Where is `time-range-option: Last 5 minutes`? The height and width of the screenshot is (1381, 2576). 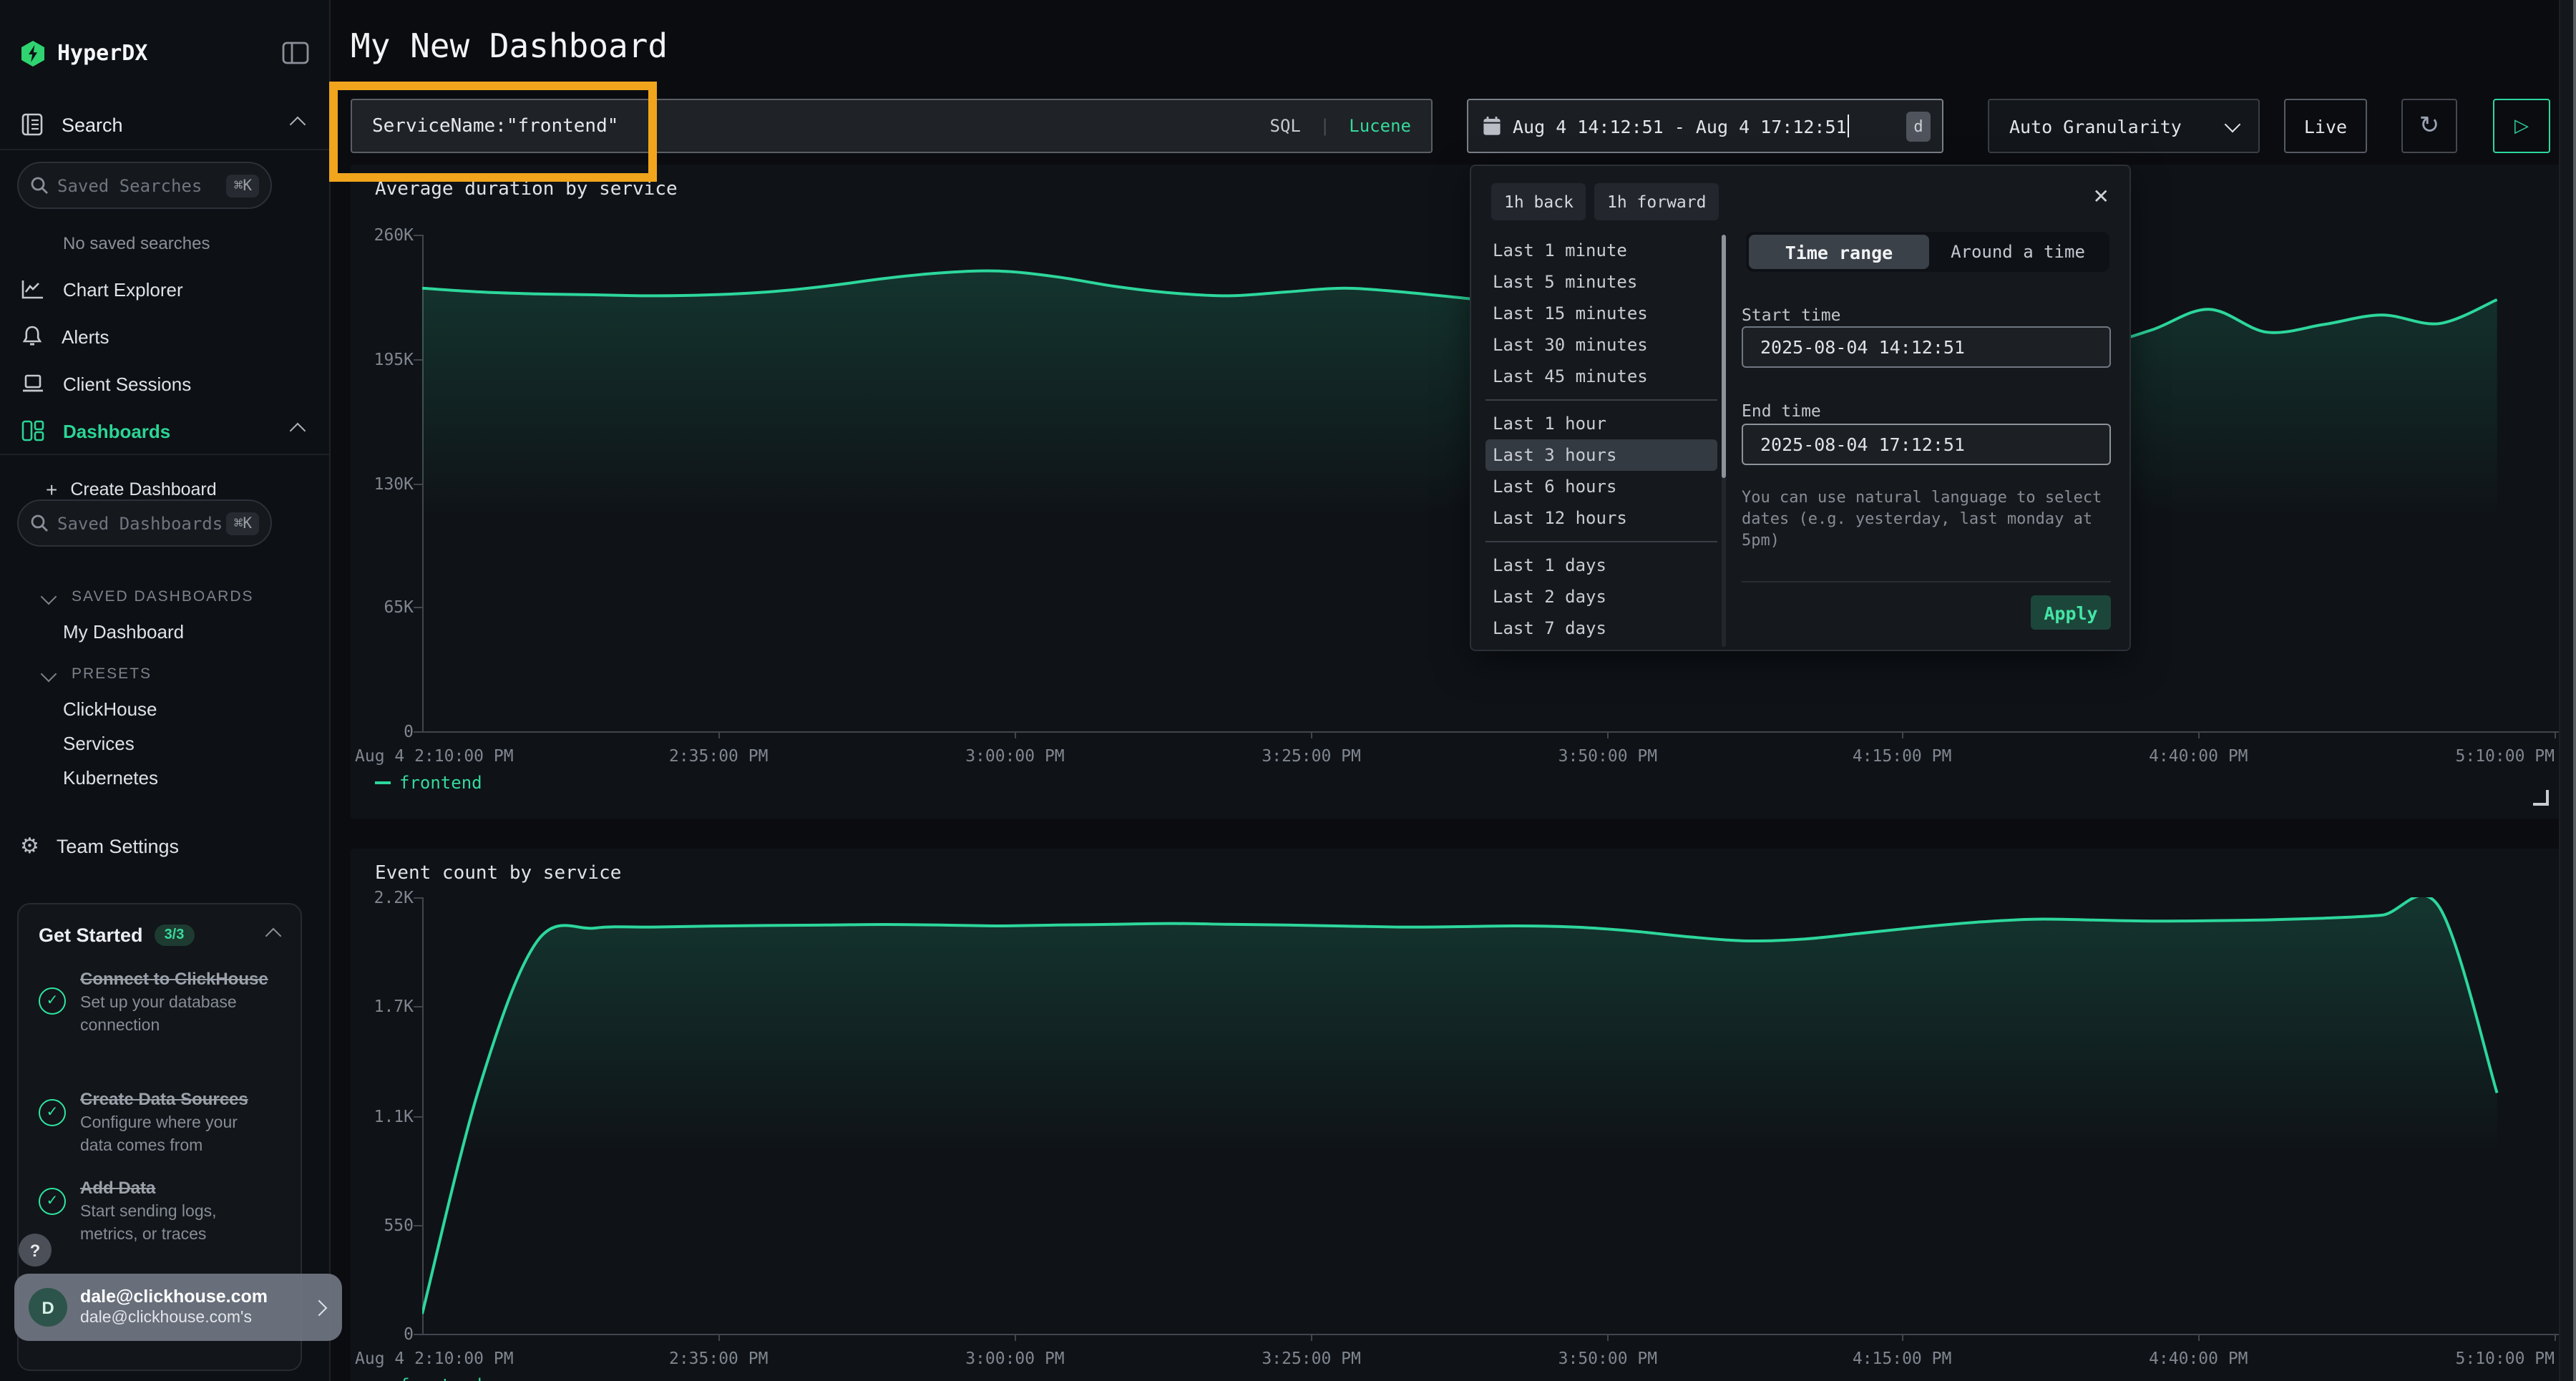 time-range-option: Last 5 minutes is located at coordinates (1565, 282).